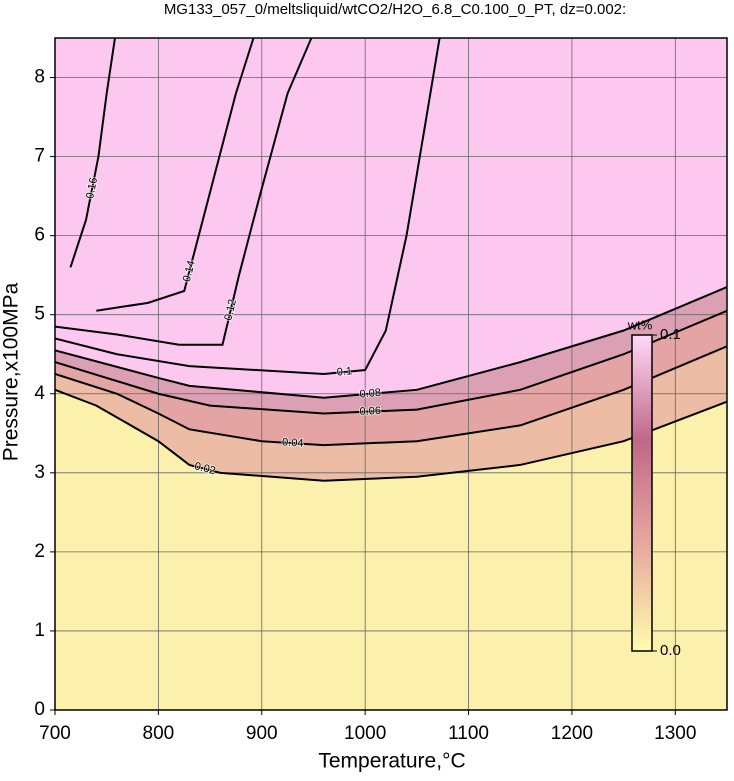 Image resolution: width=734 pixels, height=781 pixels. I want to click on x-tick-label: 900, so click(262, 733).